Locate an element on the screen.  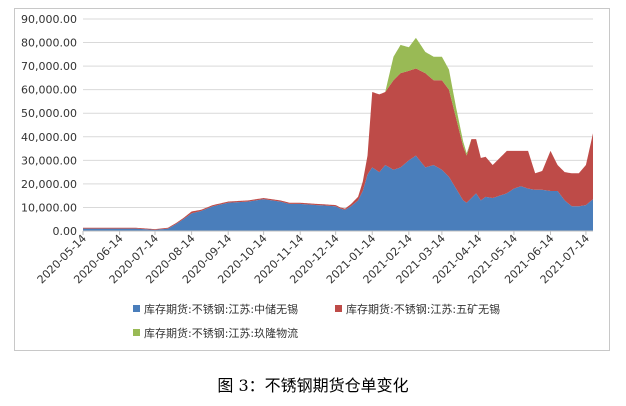
legend-label: 库存期货:不锈钢:江苏:玖隆物流 is located at coordinates (221, 333).